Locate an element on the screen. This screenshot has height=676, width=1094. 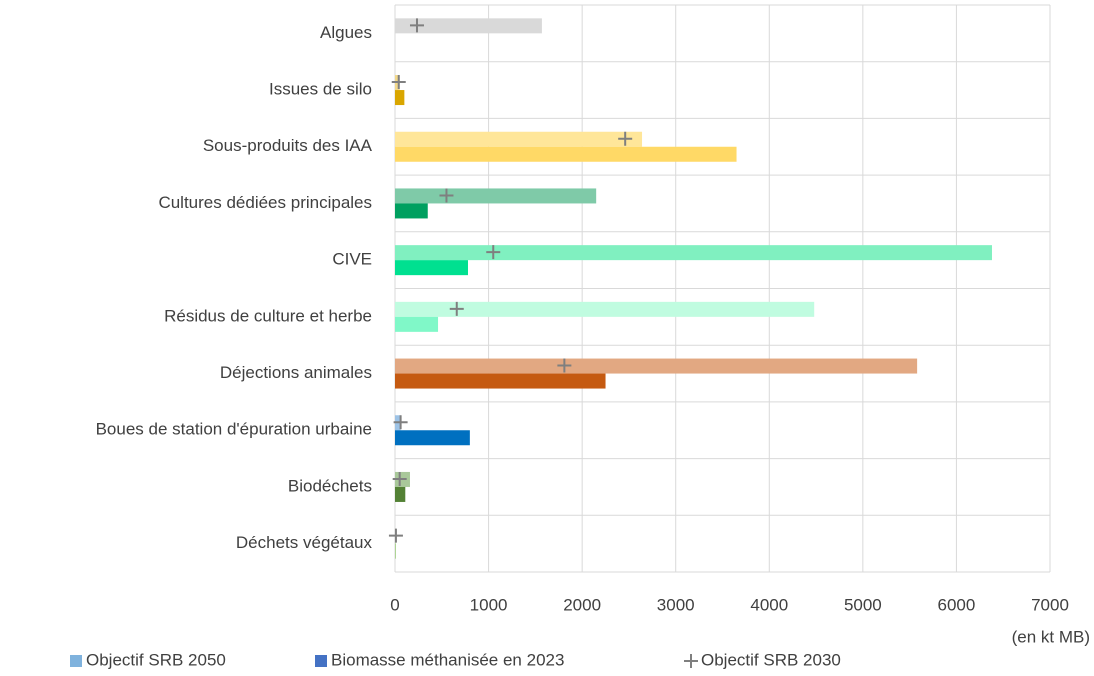
legend-label: Biomasse méthanisée en 2023 is located at coordinates (447, 659).